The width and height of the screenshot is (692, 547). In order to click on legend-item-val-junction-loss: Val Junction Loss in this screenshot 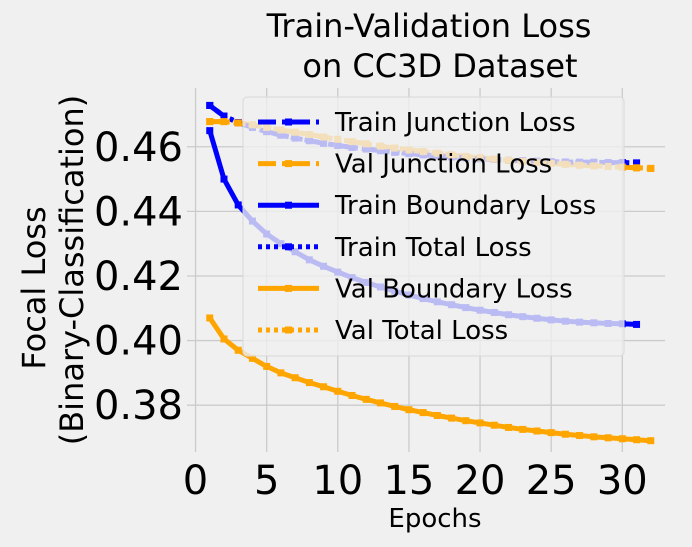, I will do `click(405, 165)`.